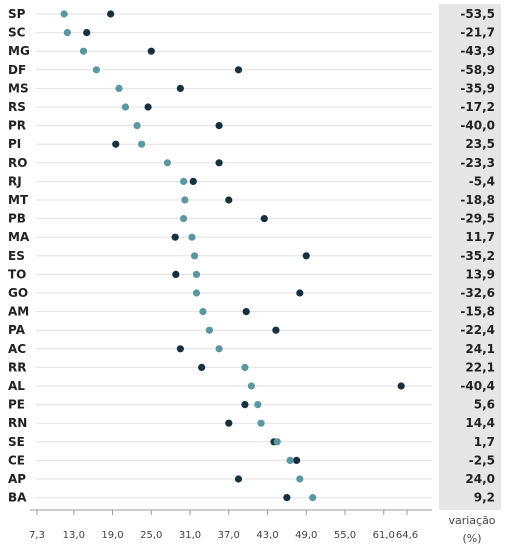  Describe the element at coordinates (185, 200) in the screenshot. I see `dot-light-mt` at that location.